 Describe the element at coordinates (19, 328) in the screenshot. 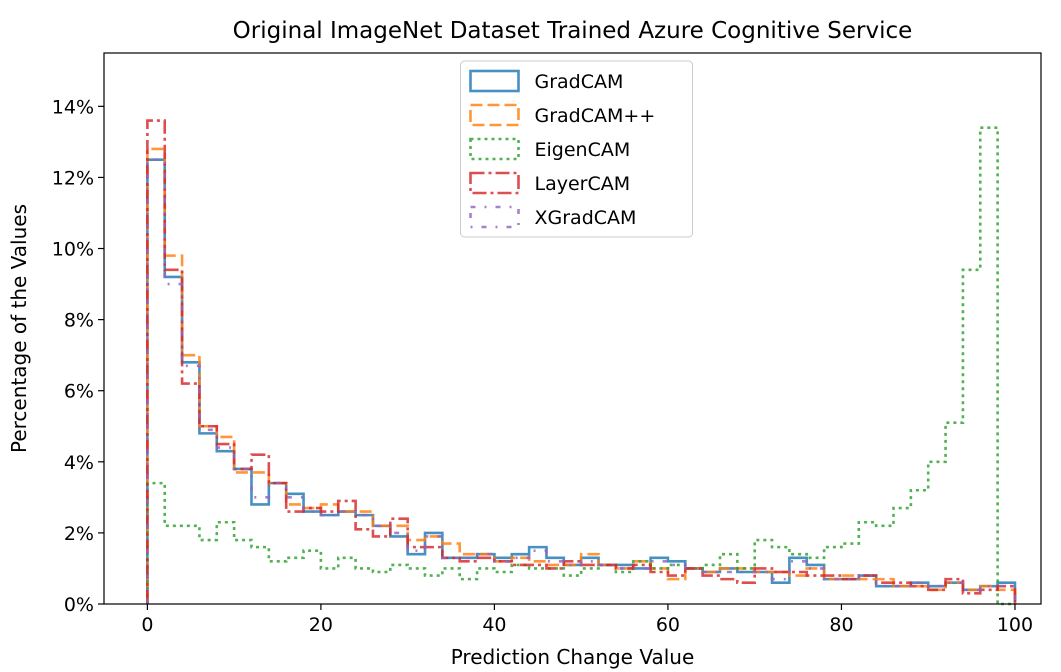

I see `y-axis-label: Percentage of the Values` at that location.